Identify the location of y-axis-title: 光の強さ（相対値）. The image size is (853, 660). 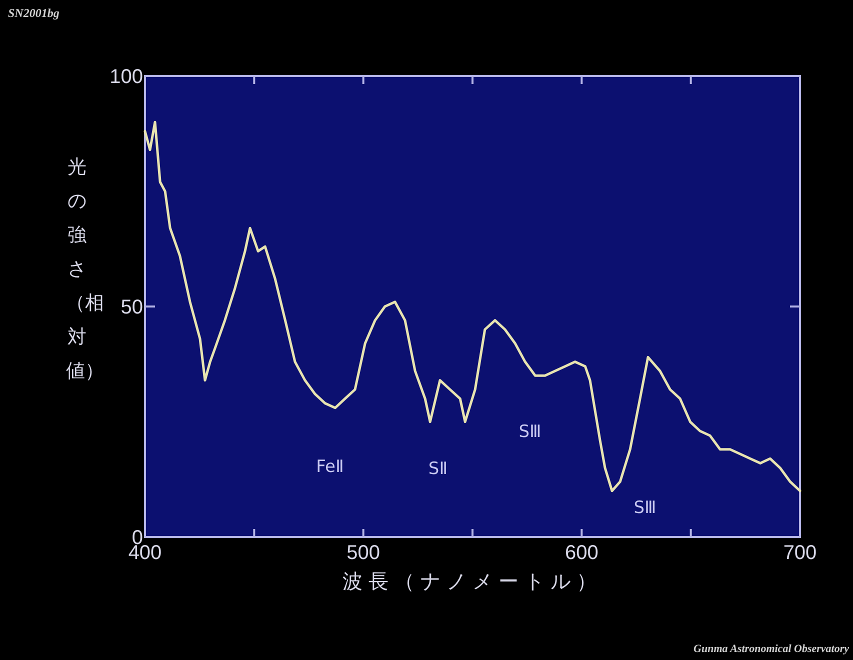
(85, 269).